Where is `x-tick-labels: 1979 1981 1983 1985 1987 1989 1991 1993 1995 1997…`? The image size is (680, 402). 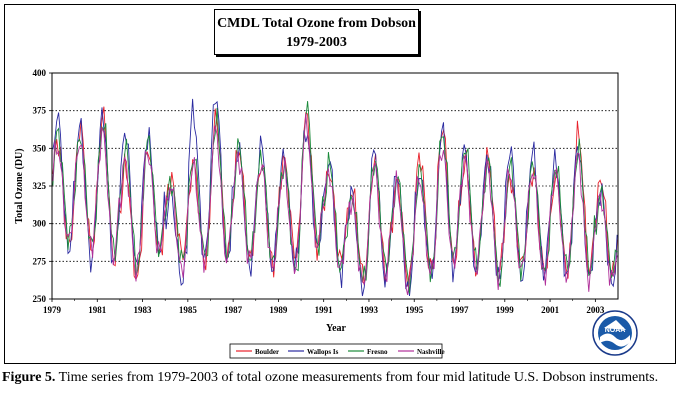 x-tick-labels: 1979 1981 1983 1985 1987 1989 1991 1993 1995 1997… is located at coordinates (324, 310).